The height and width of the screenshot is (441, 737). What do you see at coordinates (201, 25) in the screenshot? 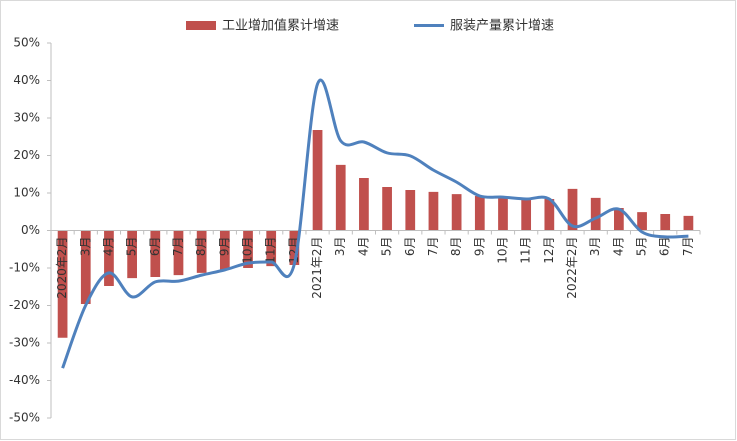
I see `legend-swatch` at bounding box center [201, 25].